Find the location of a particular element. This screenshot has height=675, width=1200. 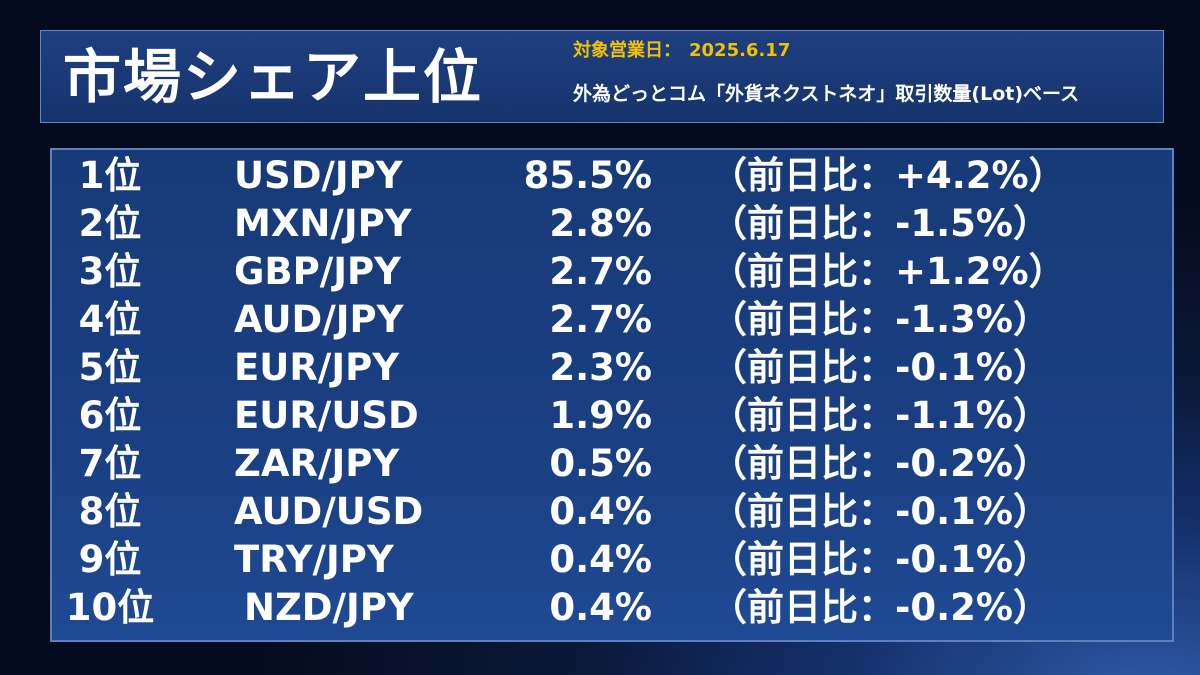

rank-cell: 7位 is located at coordinates (110, 463).